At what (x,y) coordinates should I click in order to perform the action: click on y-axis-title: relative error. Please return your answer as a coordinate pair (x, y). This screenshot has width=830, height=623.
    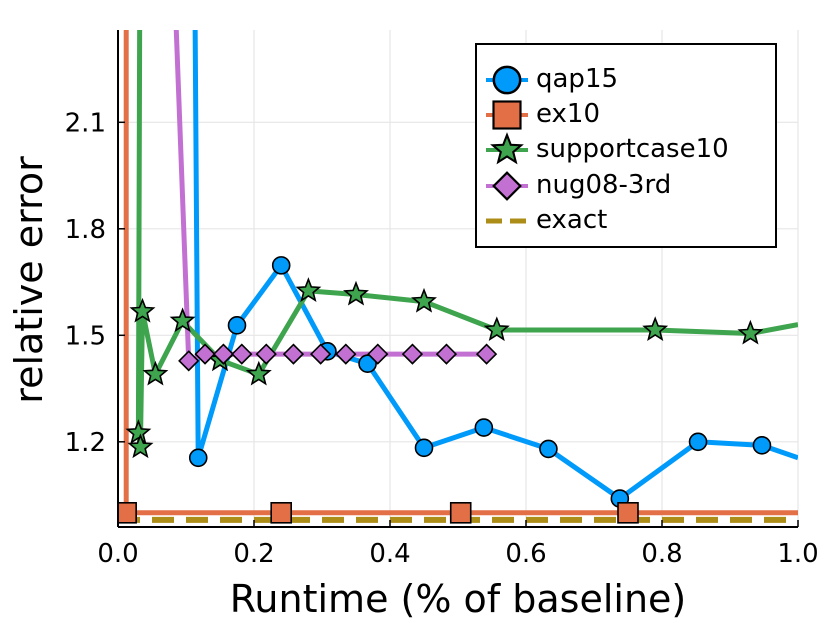
    Looking at the image, I should click on (29, 280).